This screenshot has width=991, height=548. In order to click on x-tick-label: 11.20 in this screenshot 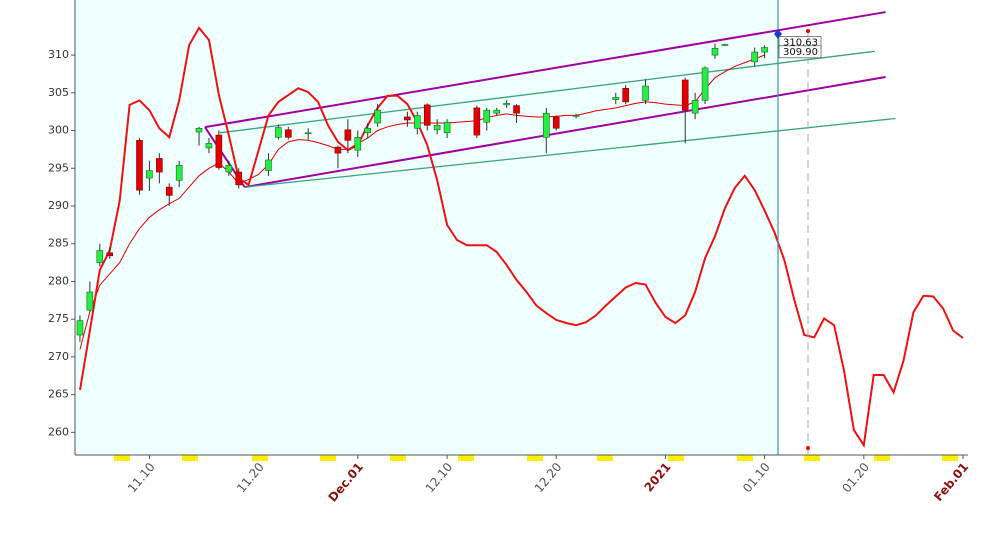, I will do `click(250, 477)`.